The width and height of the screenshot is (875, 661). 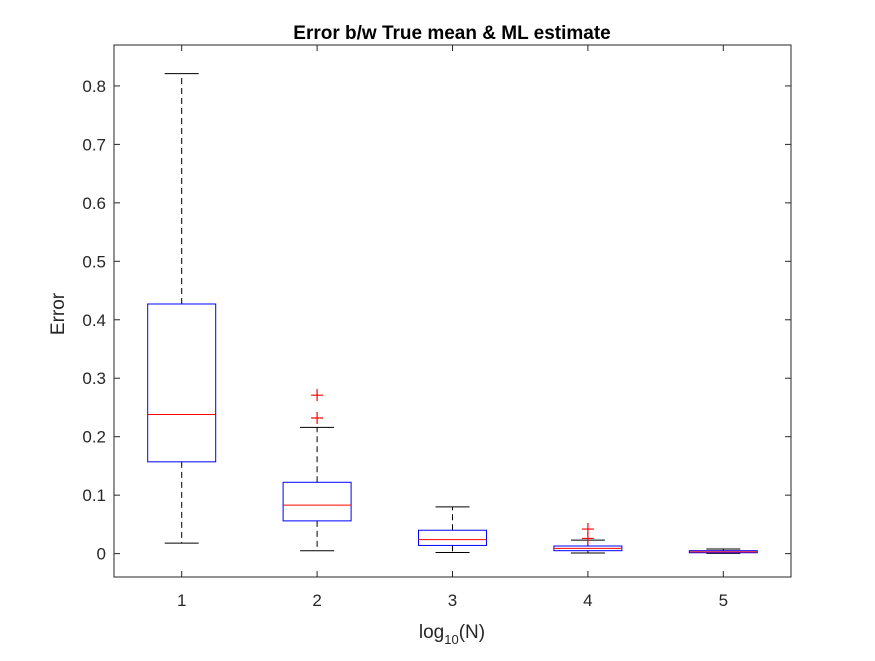 I want to click on x-tick-label: 3, so click(x=452, y=600).